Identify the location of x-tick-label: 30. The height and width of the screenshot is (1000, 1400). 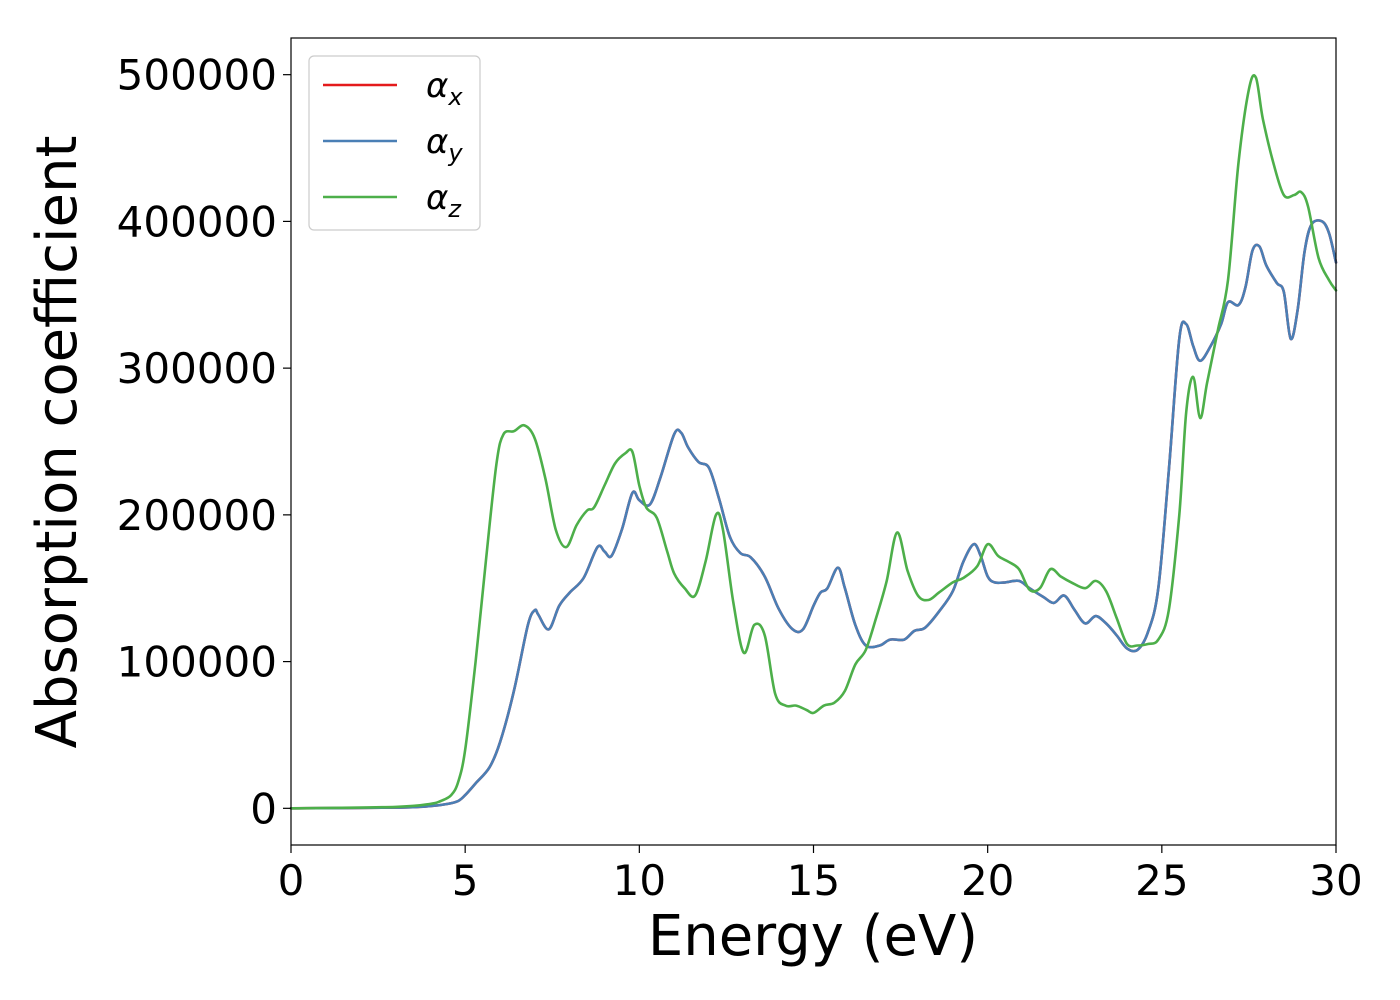
(1335, 880).